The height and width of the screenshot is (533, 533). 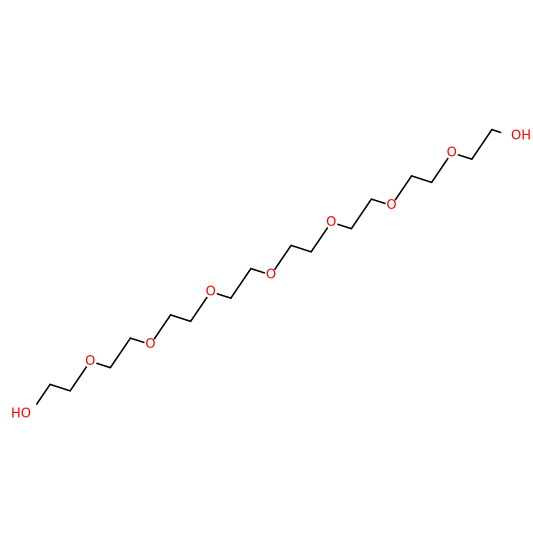 What do you see at coordinates (331, 222) in the screenshot?
I see `atom-label-5: O` at bounding box center [331, 222].